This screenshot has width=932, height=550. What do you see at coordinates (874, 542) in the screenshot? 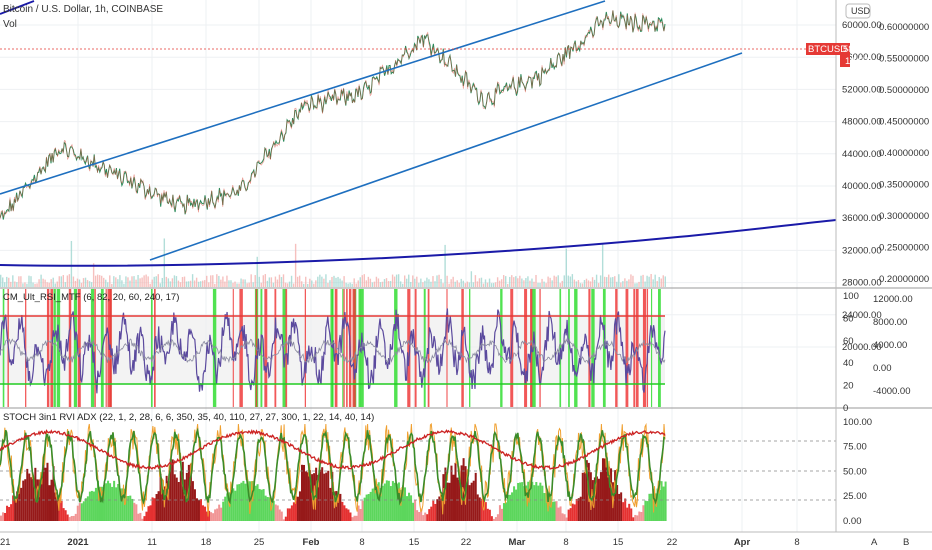
I see `auto-scale-button: A` at bounding box center [874, 542].